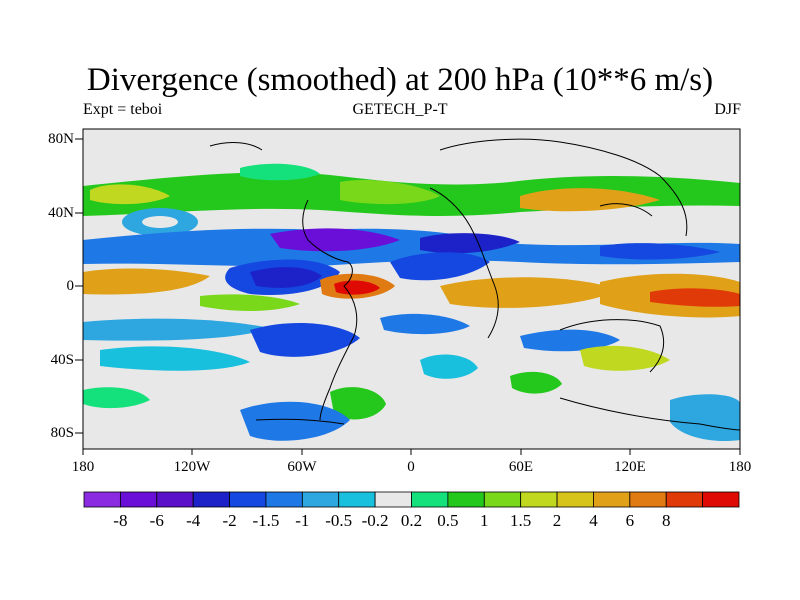 Image resolution: width=800 pixels, height=600 pixels. Describe the element at coordinates (411, 520) in the screenshot. I see `colorbar-label: 0.2` at that location.